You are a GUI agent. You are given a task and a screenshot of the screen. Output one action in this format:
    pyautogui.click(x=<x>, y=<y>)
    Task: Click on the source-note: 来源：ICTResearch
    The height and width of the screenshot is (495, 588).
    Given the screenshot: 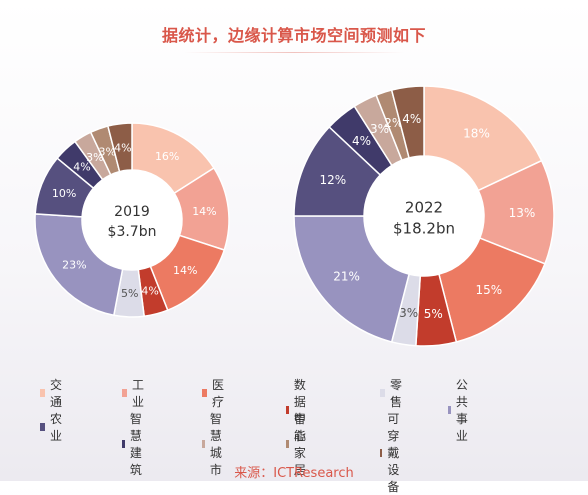 What is the action you would take?
    pyautogui.click(x=294, y=473)
    